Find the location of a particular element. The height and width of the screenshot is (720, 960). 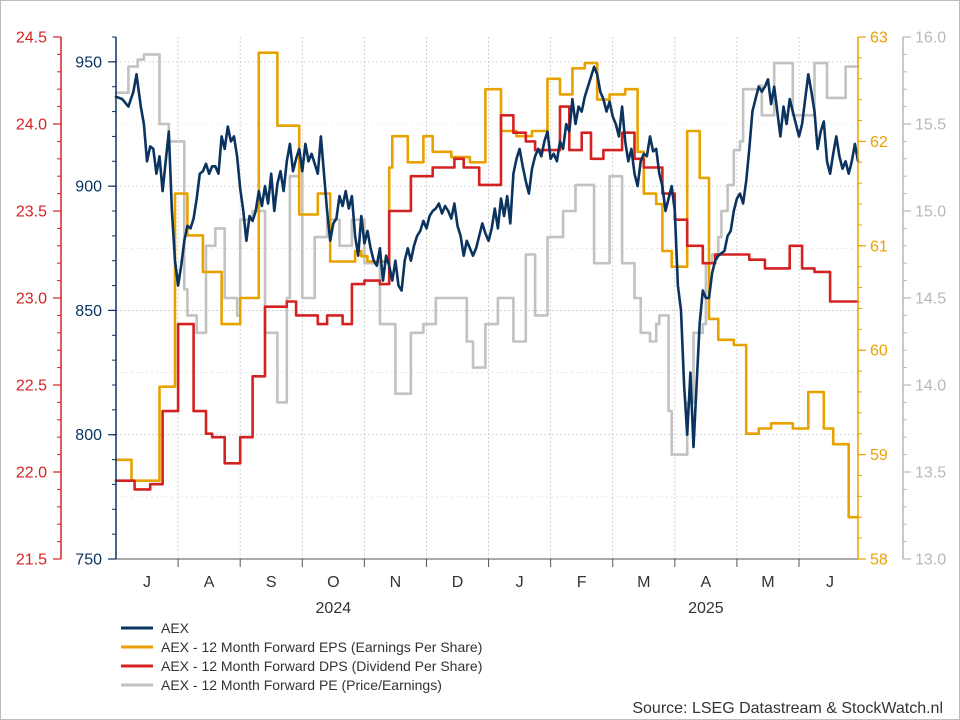

dps-tick-label: 23.0 is located at coordinates (31, 299).